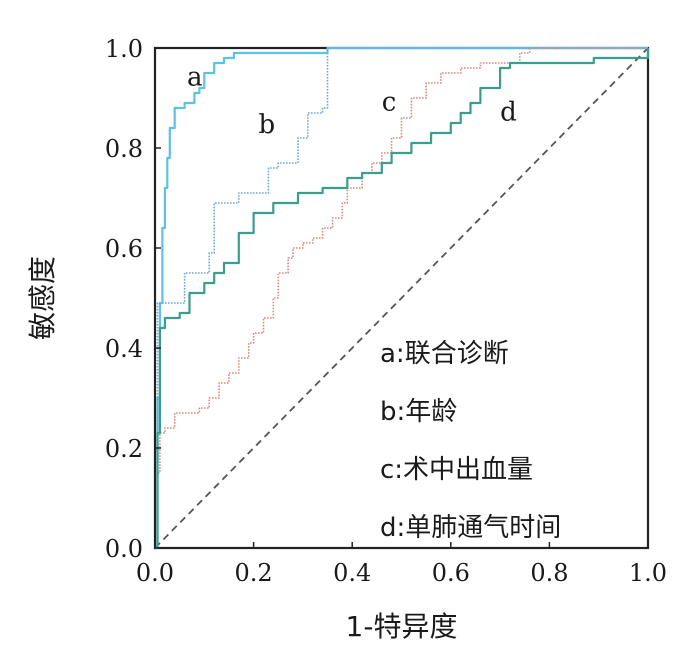  What do you see at coordinates (444, 354) in the screenshot?
I see `legend-entry-a: a:联合诊断` at bounding box center [444, 354].